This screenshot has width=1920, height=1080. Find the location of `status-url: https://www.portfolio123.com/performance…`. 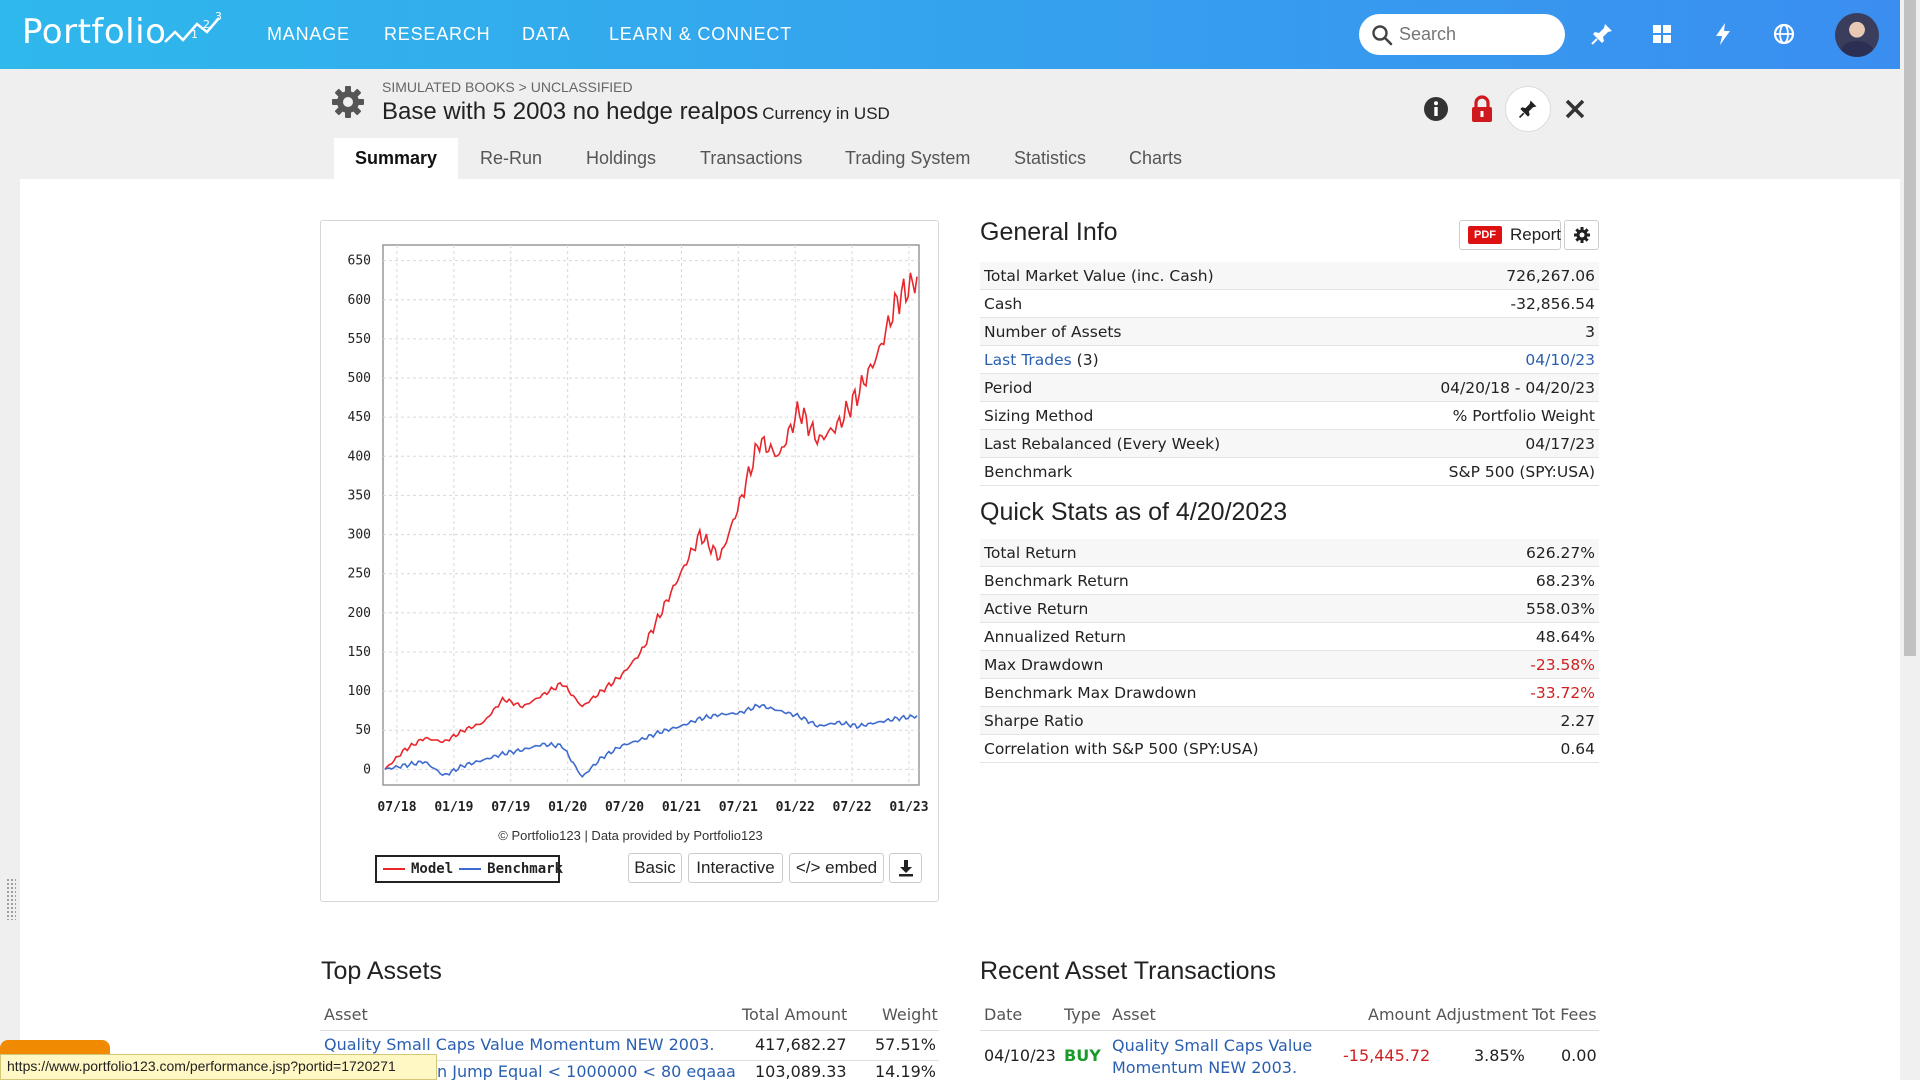

status-url: https://www.portfolio123.com/performance… is located at coordinates (218, 1067).